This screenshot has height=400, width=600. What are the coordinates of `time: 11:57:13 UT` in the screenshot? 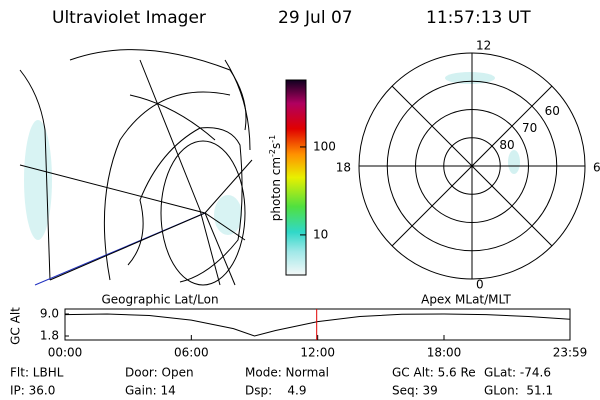 It's located at (478, 18).